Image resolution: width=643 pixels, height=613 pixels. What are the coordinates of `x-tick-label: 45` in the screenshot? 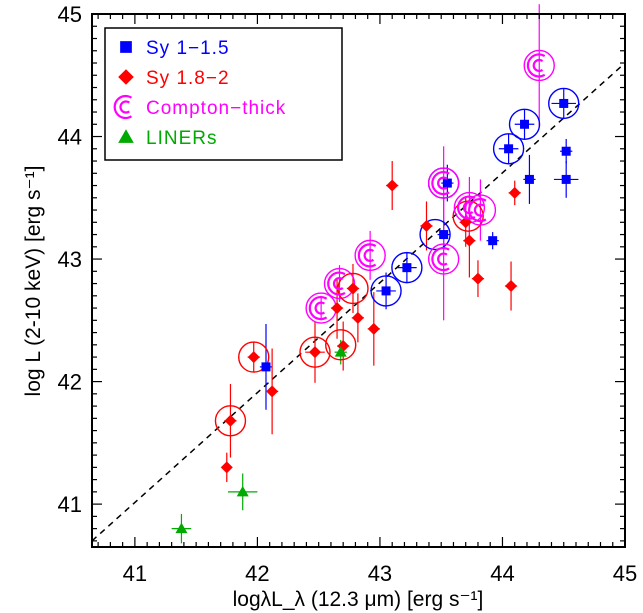 It's located at (625, 573).